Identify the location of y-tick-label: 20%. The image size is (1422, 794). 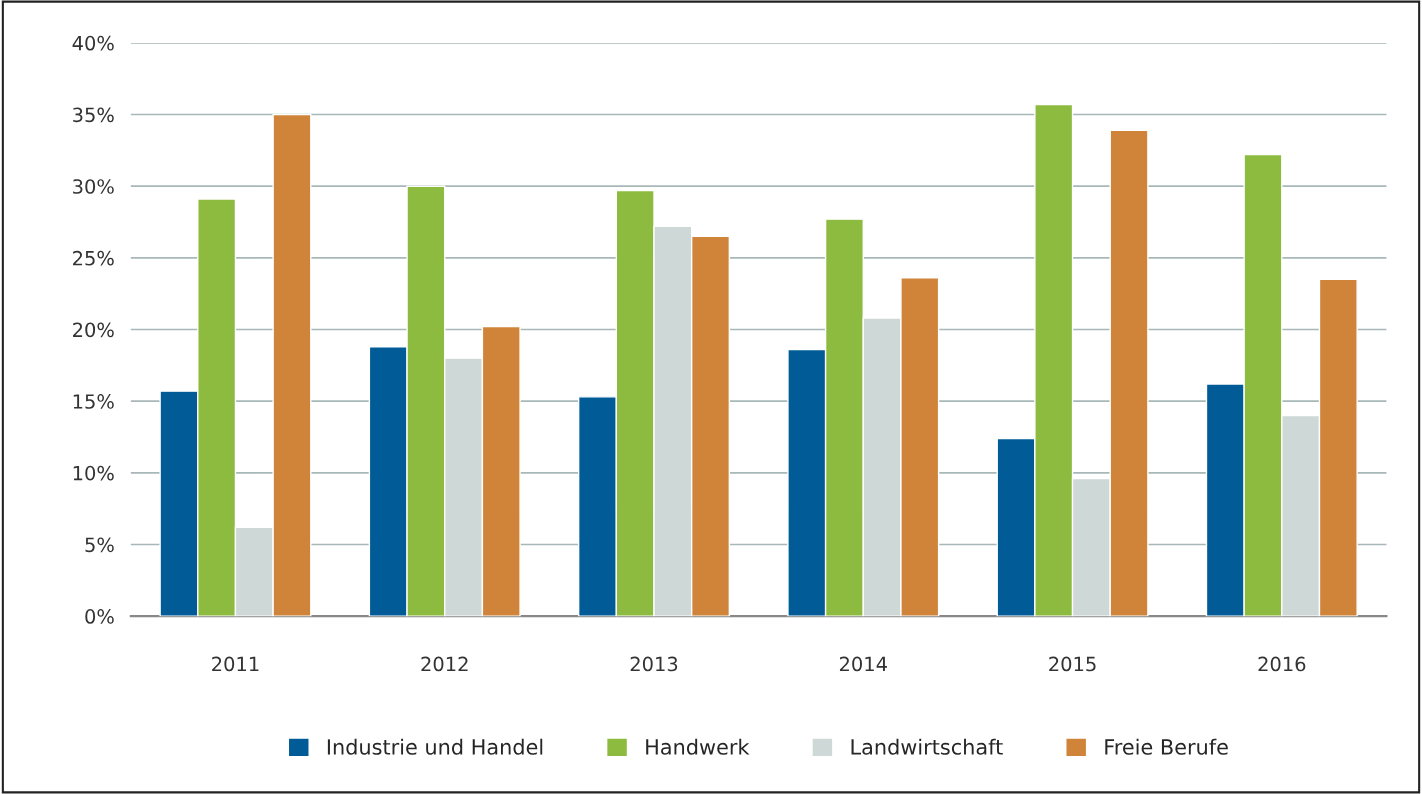
(93, 330).